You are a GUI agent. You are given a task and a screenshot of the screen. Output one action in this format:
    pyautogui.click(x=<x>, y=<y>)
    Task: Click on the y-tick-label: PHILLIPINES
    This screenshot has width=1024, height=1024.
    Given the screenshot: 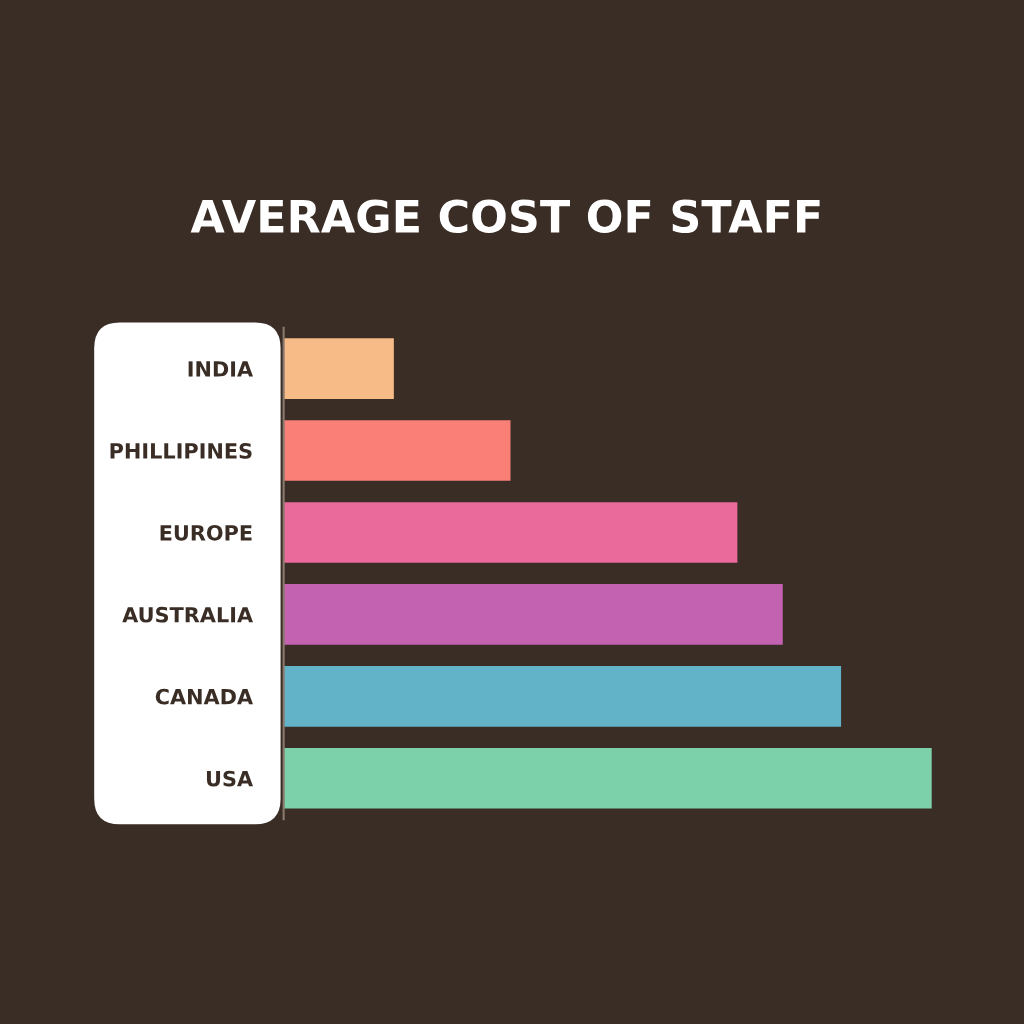 What is the action you would take?
    pyautogui.click(x=181, y=451)
    